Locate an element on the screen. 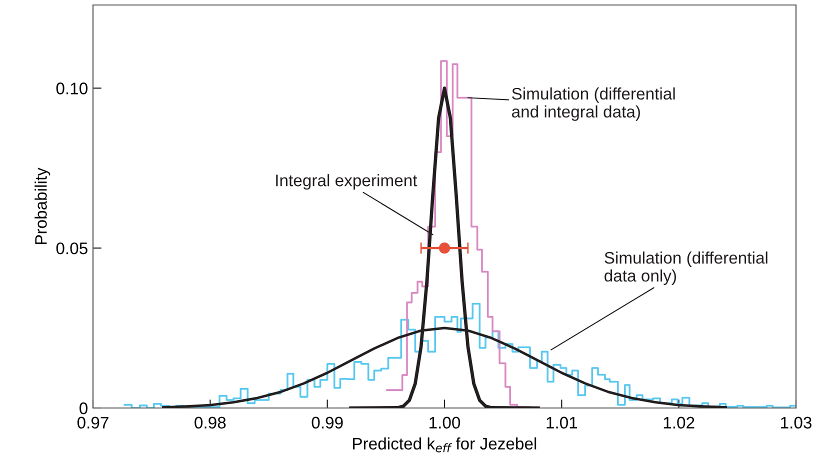  x-tick-label: 0.99 is located at coordinates (327, 422).